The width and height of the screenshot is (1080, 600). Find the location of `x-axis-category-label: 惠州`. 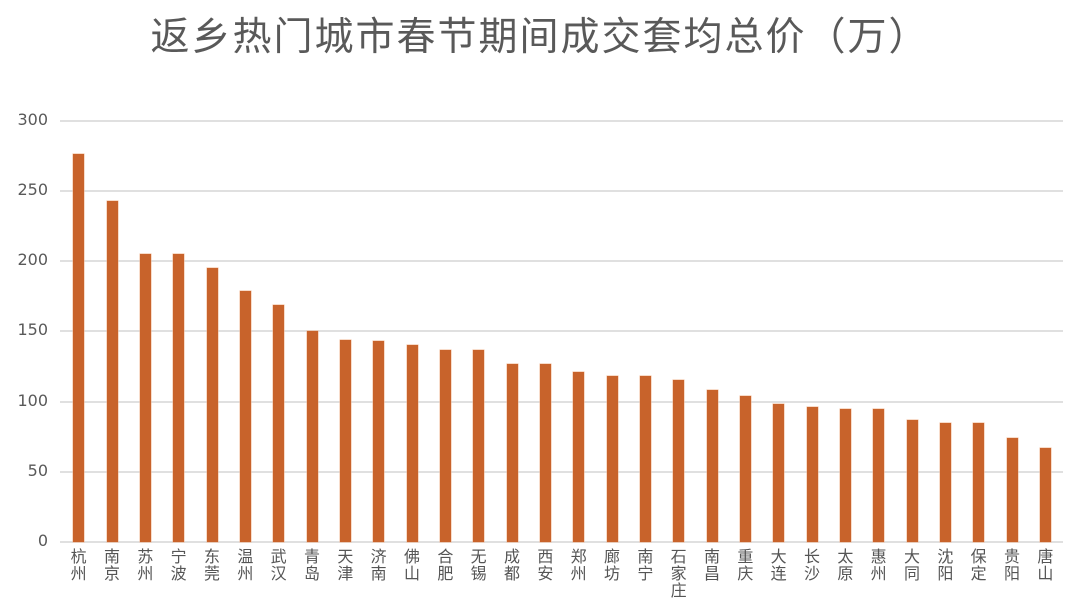

x-axis-category-label: 惠州 is located at coordinates (878, 565).